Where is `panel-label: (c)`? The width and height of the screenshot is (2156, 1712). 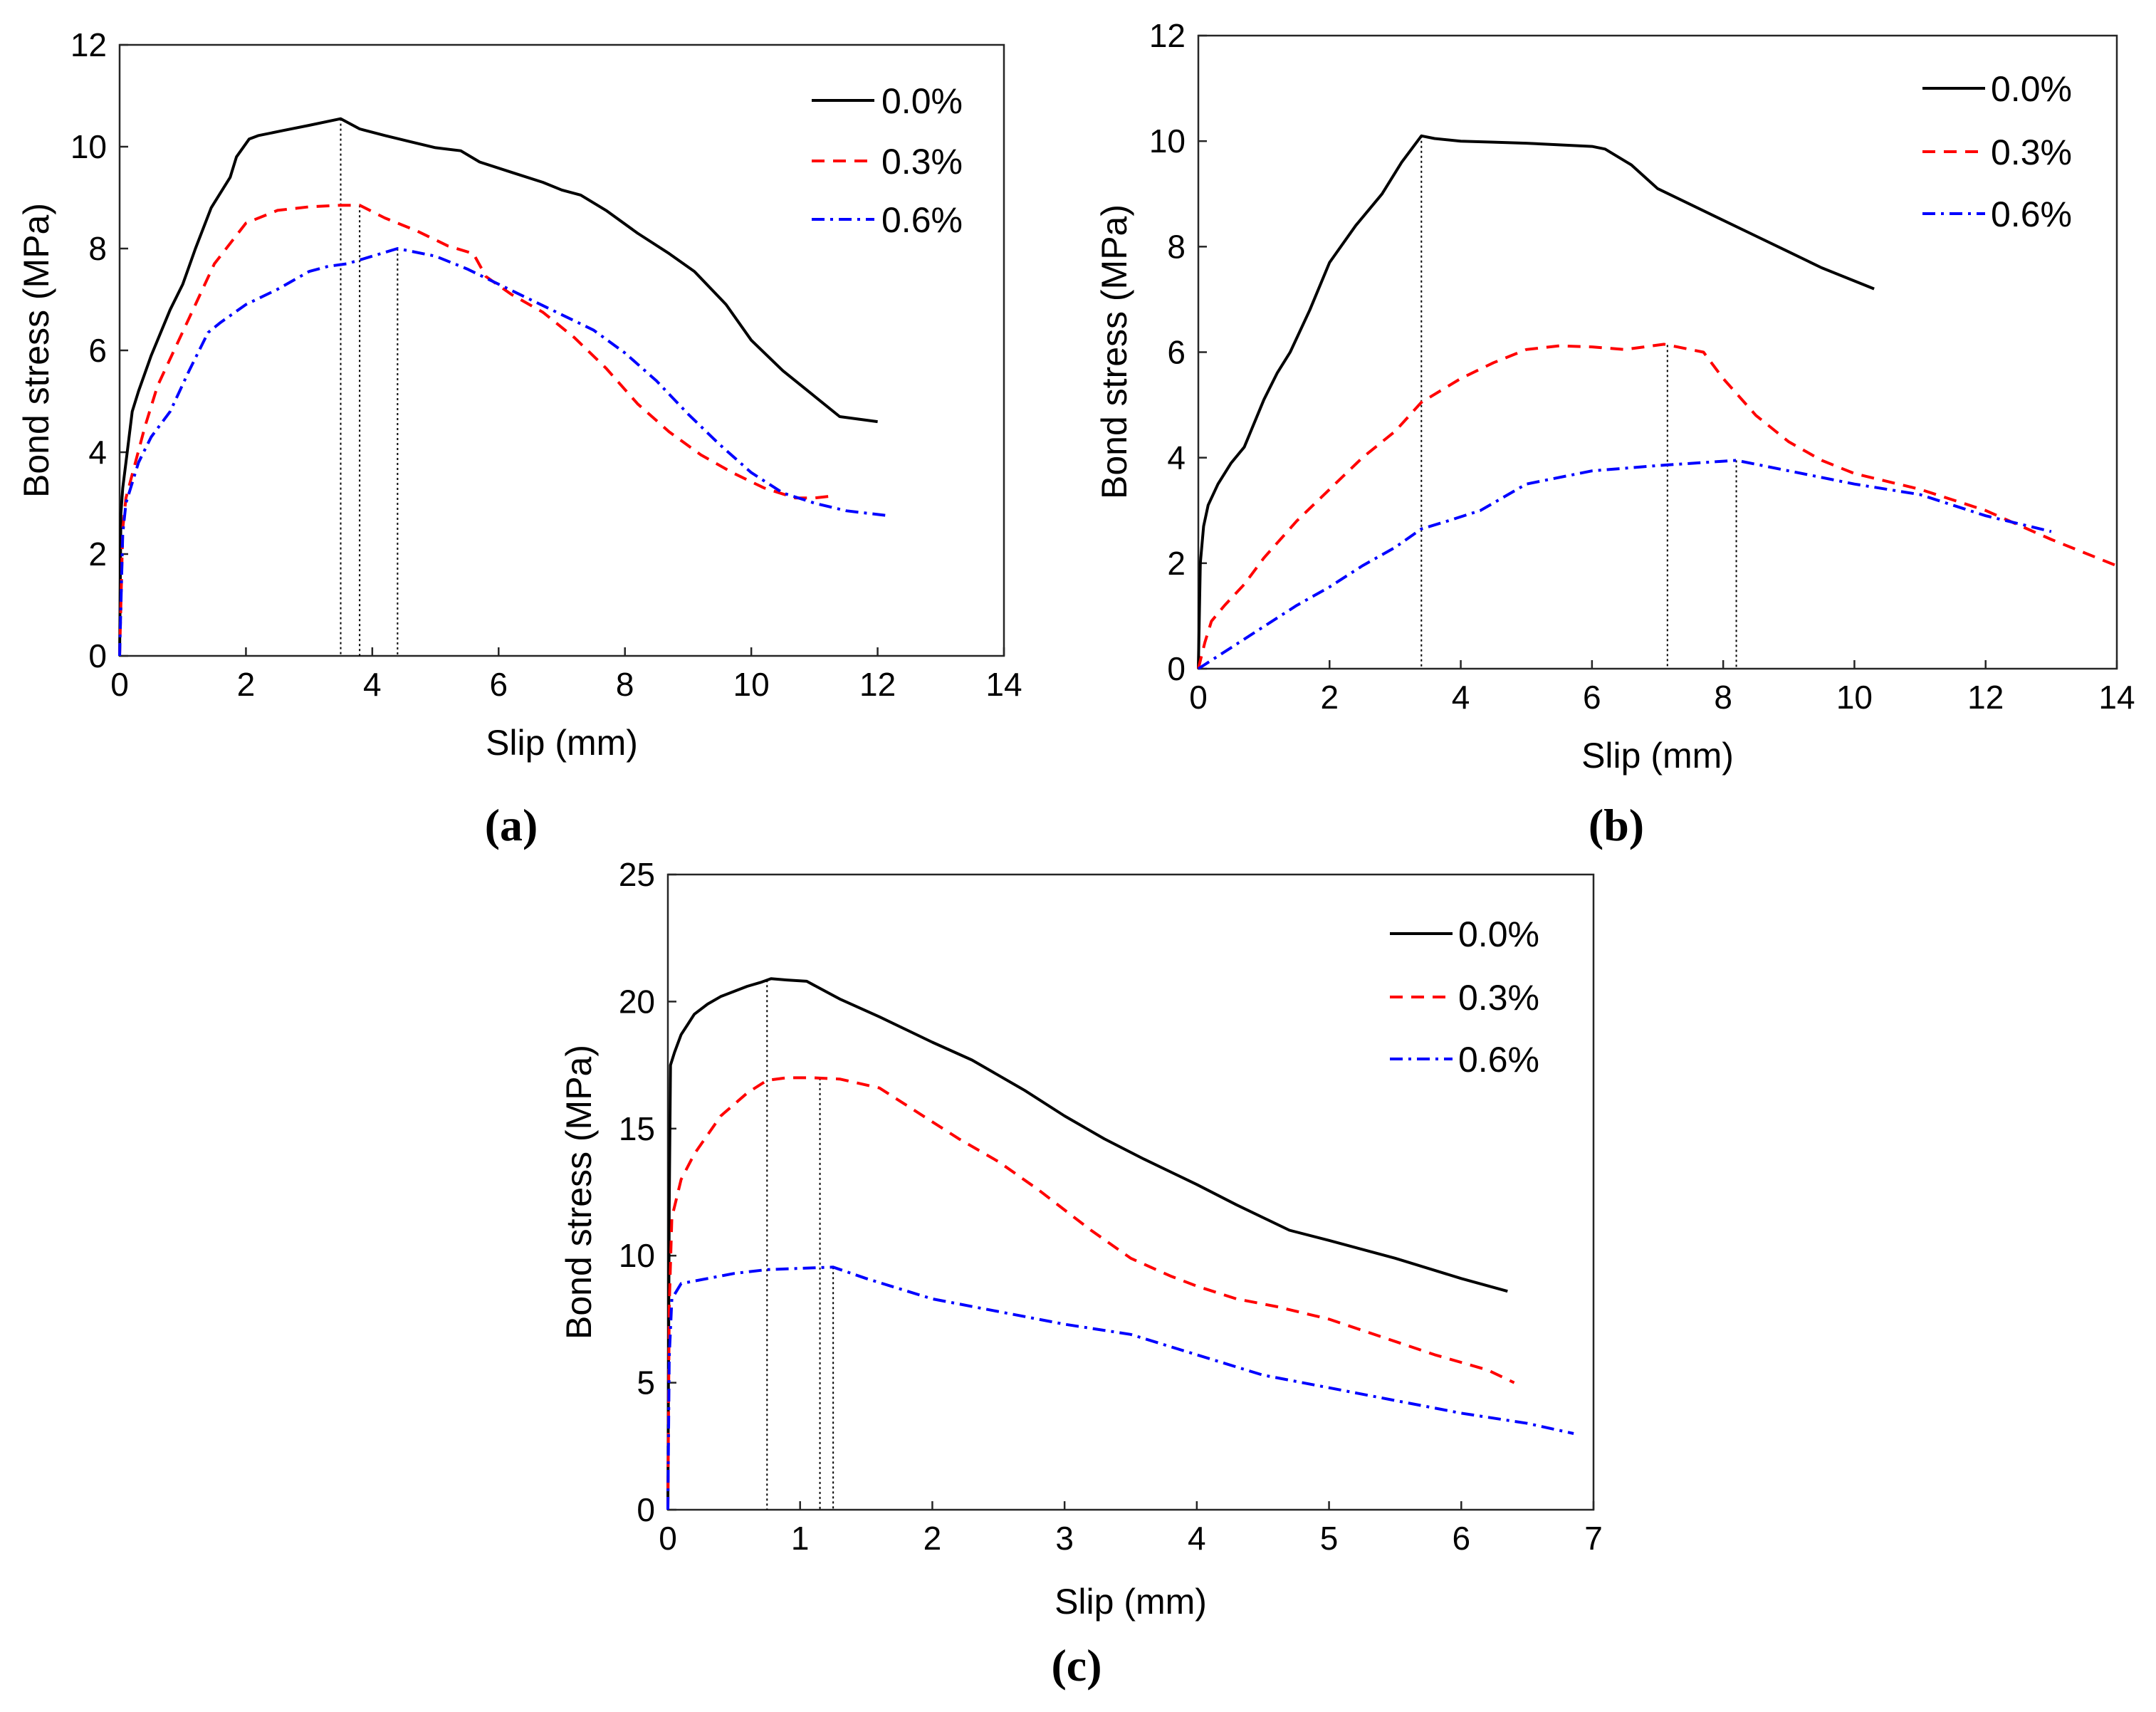
panel-label: (c) is located at coordinates (1076, 1666).